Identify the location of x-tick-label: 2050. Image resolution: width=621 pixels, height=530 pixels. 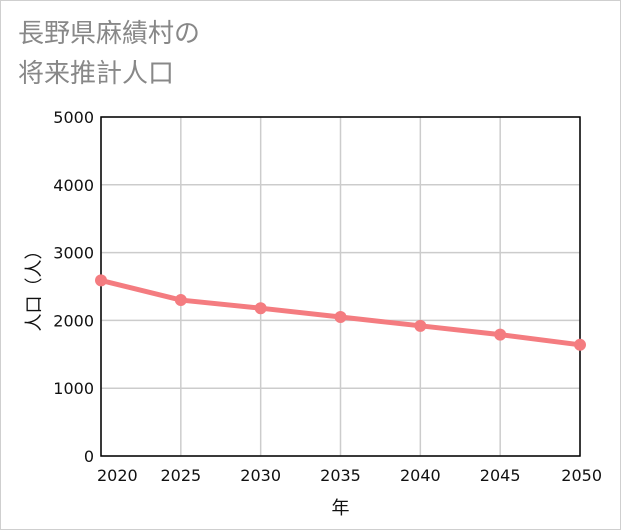
(581, 475).